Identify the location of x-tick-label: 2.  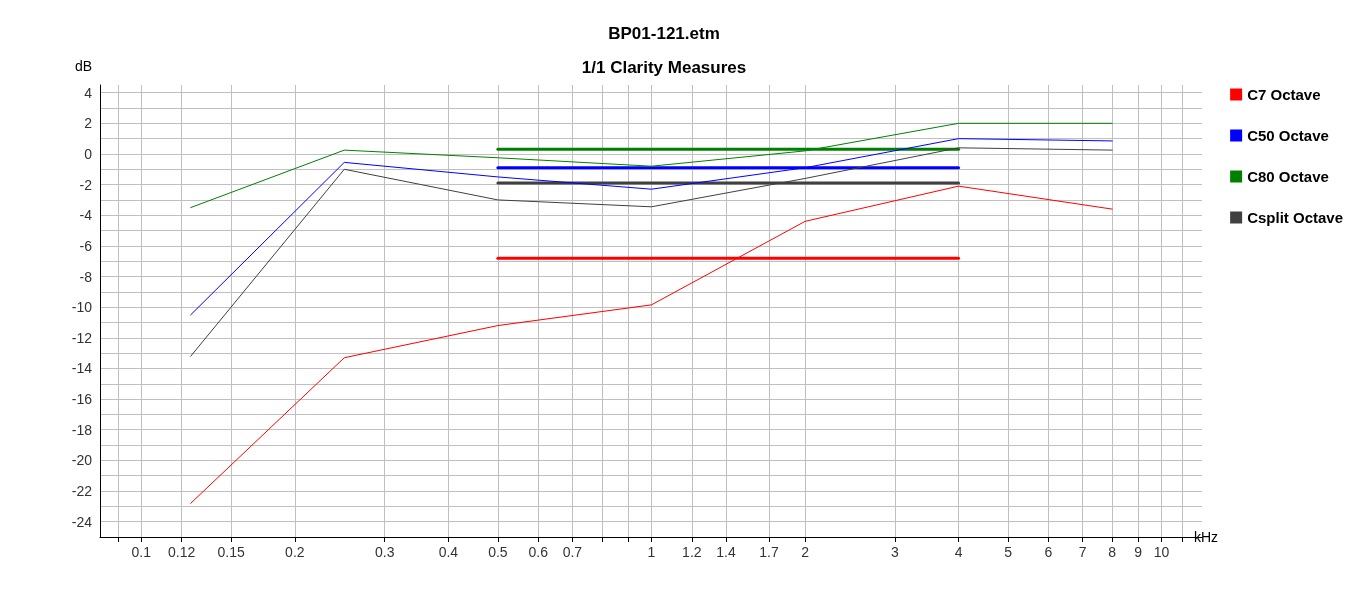
(805, 552).